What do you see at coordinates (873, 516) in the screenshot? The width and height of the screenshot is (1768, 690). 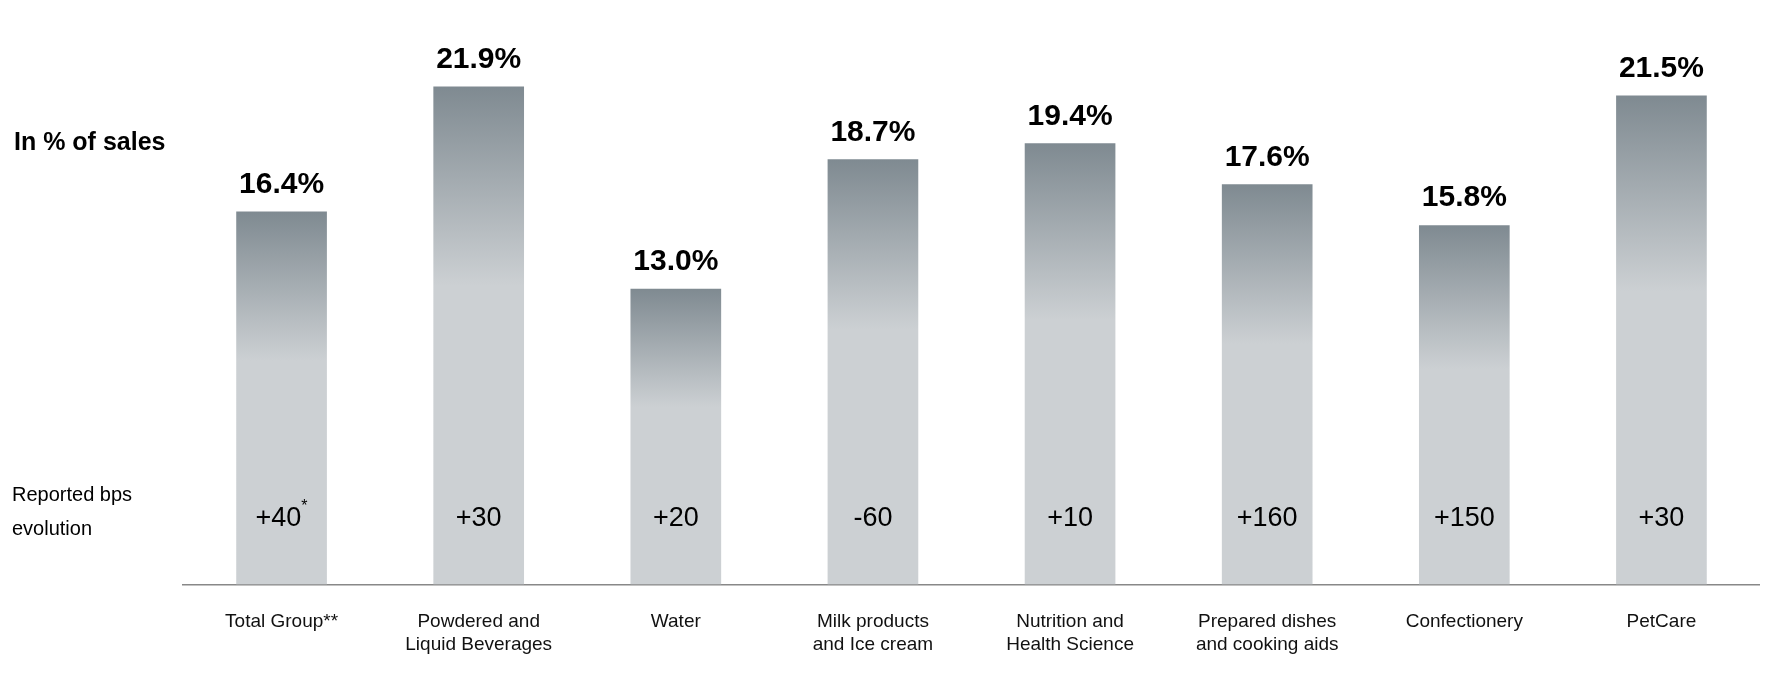 I see `annotation: -60` at bounding box center [873, 516].